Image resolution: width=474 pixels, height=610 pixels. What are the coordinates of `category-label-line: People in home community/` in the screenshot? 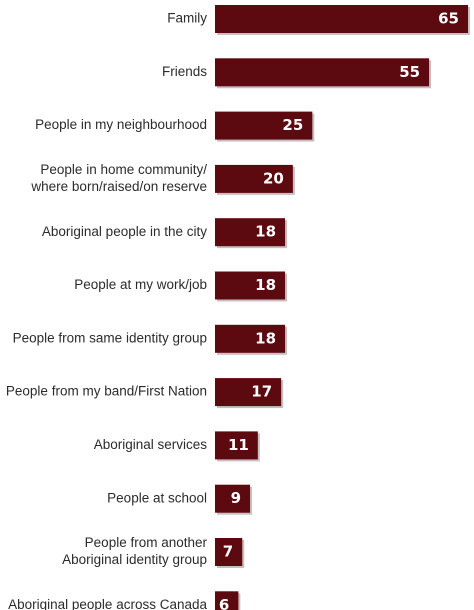 It's located at (123, 169).